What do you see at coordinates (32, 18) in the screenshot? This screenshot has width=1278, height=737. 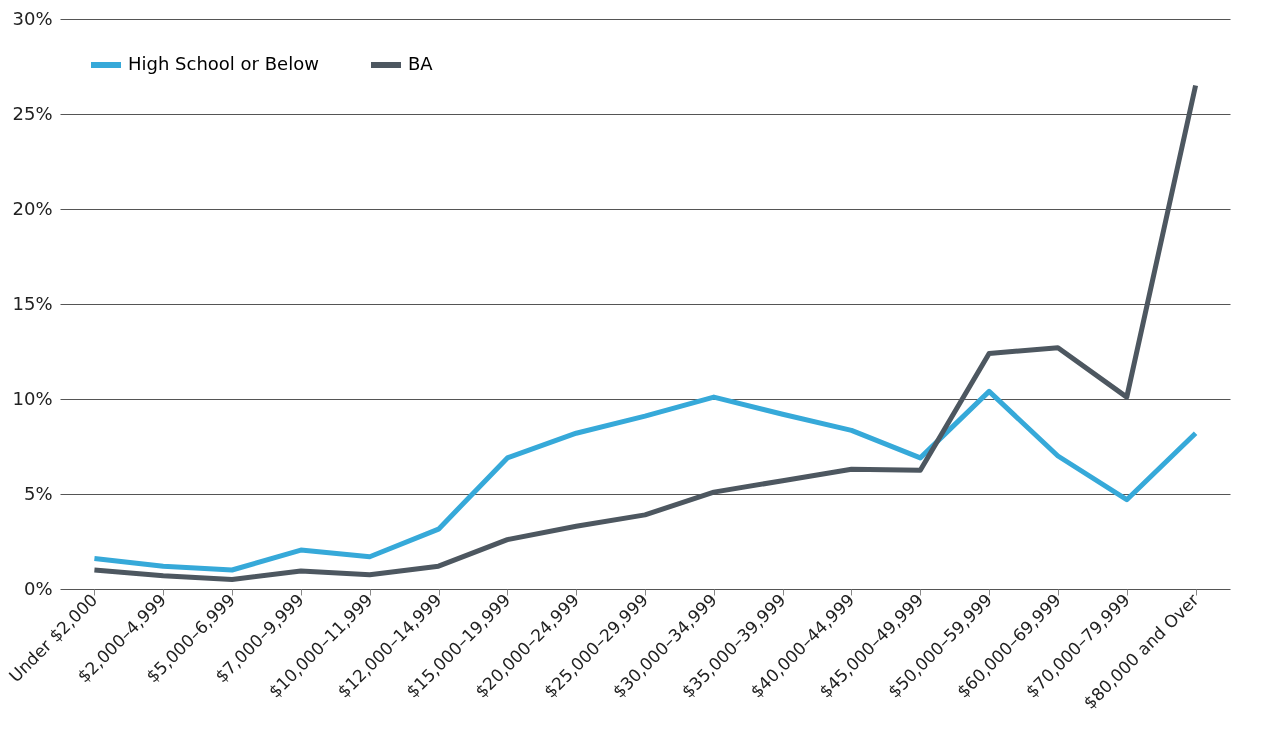 I see `y-tick-label: 30%` at bounding box center [32, 18].